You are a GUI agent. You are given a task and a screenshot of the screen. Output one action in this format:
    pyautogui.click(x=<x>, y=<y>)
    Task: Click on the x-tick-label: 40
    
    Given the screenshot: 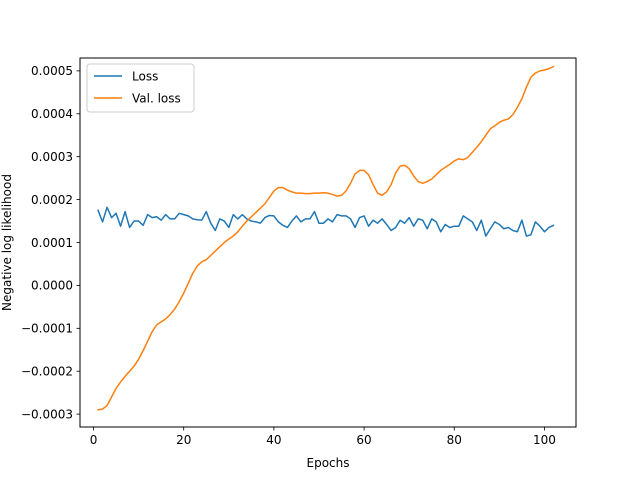 What is the action you would take?
    pyautogui.click(x=273, y=440)
    